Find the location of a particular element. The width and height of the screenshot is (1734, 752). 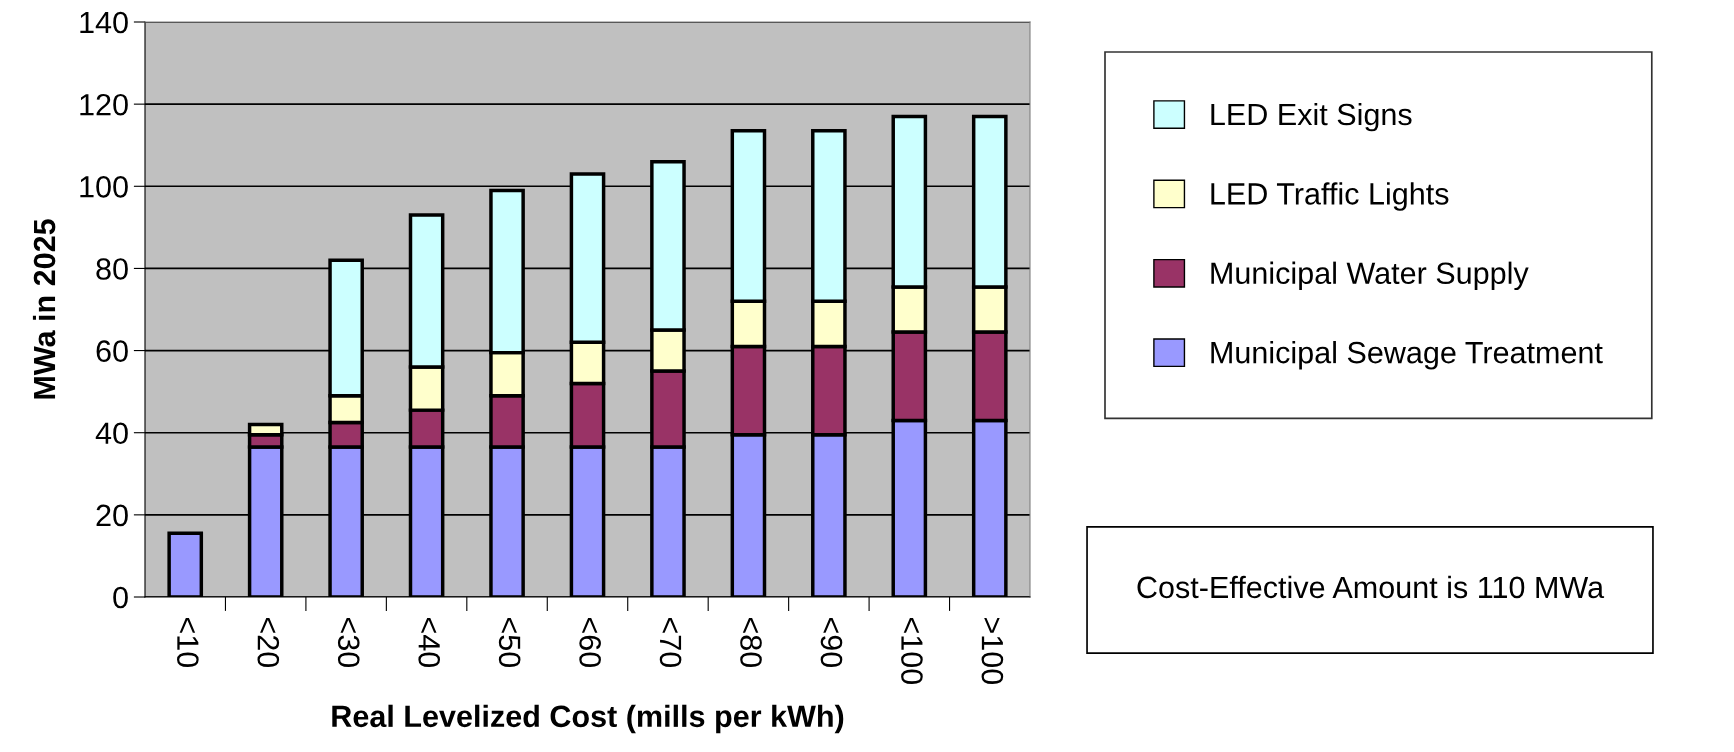

x-tick-label: <90 is located at coordinates (831, 642).